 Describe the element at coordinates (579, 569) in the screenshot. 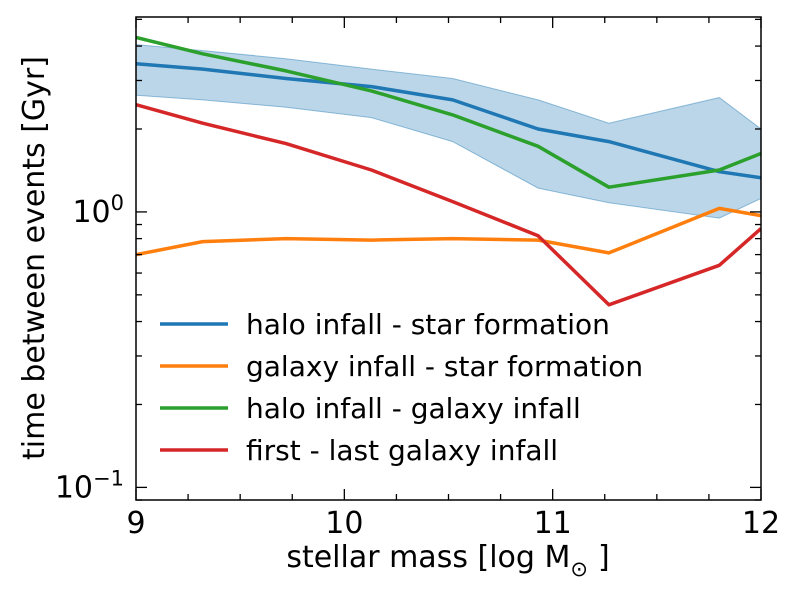

I see `x-axis-label-subscript: ⊙` at that location.